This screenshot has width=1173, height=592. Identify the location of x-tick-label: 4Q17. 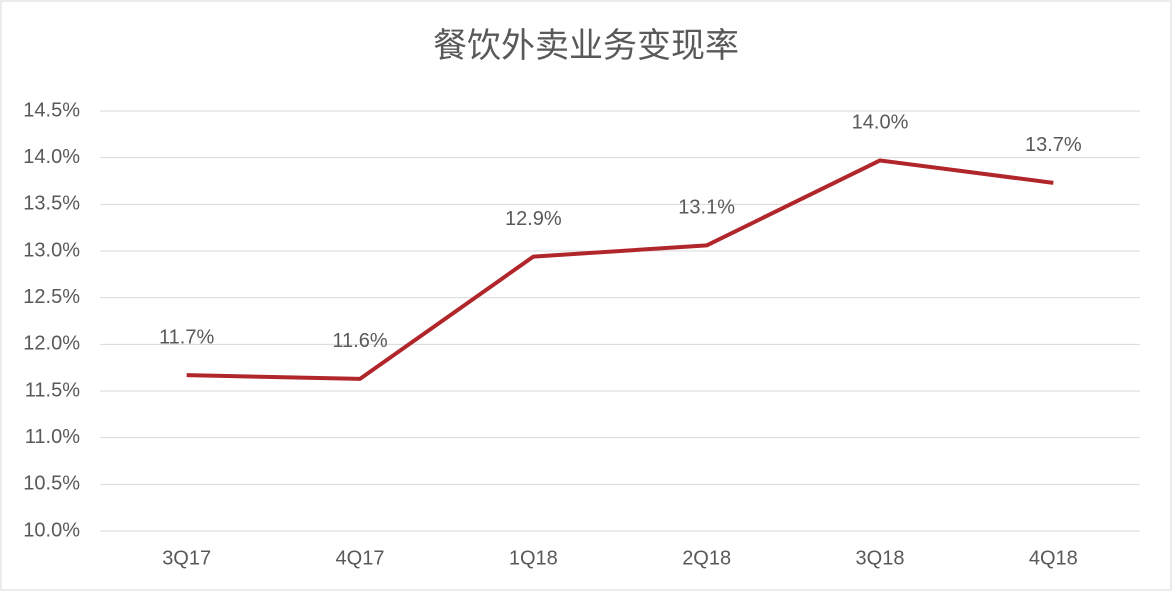
(360, 558).